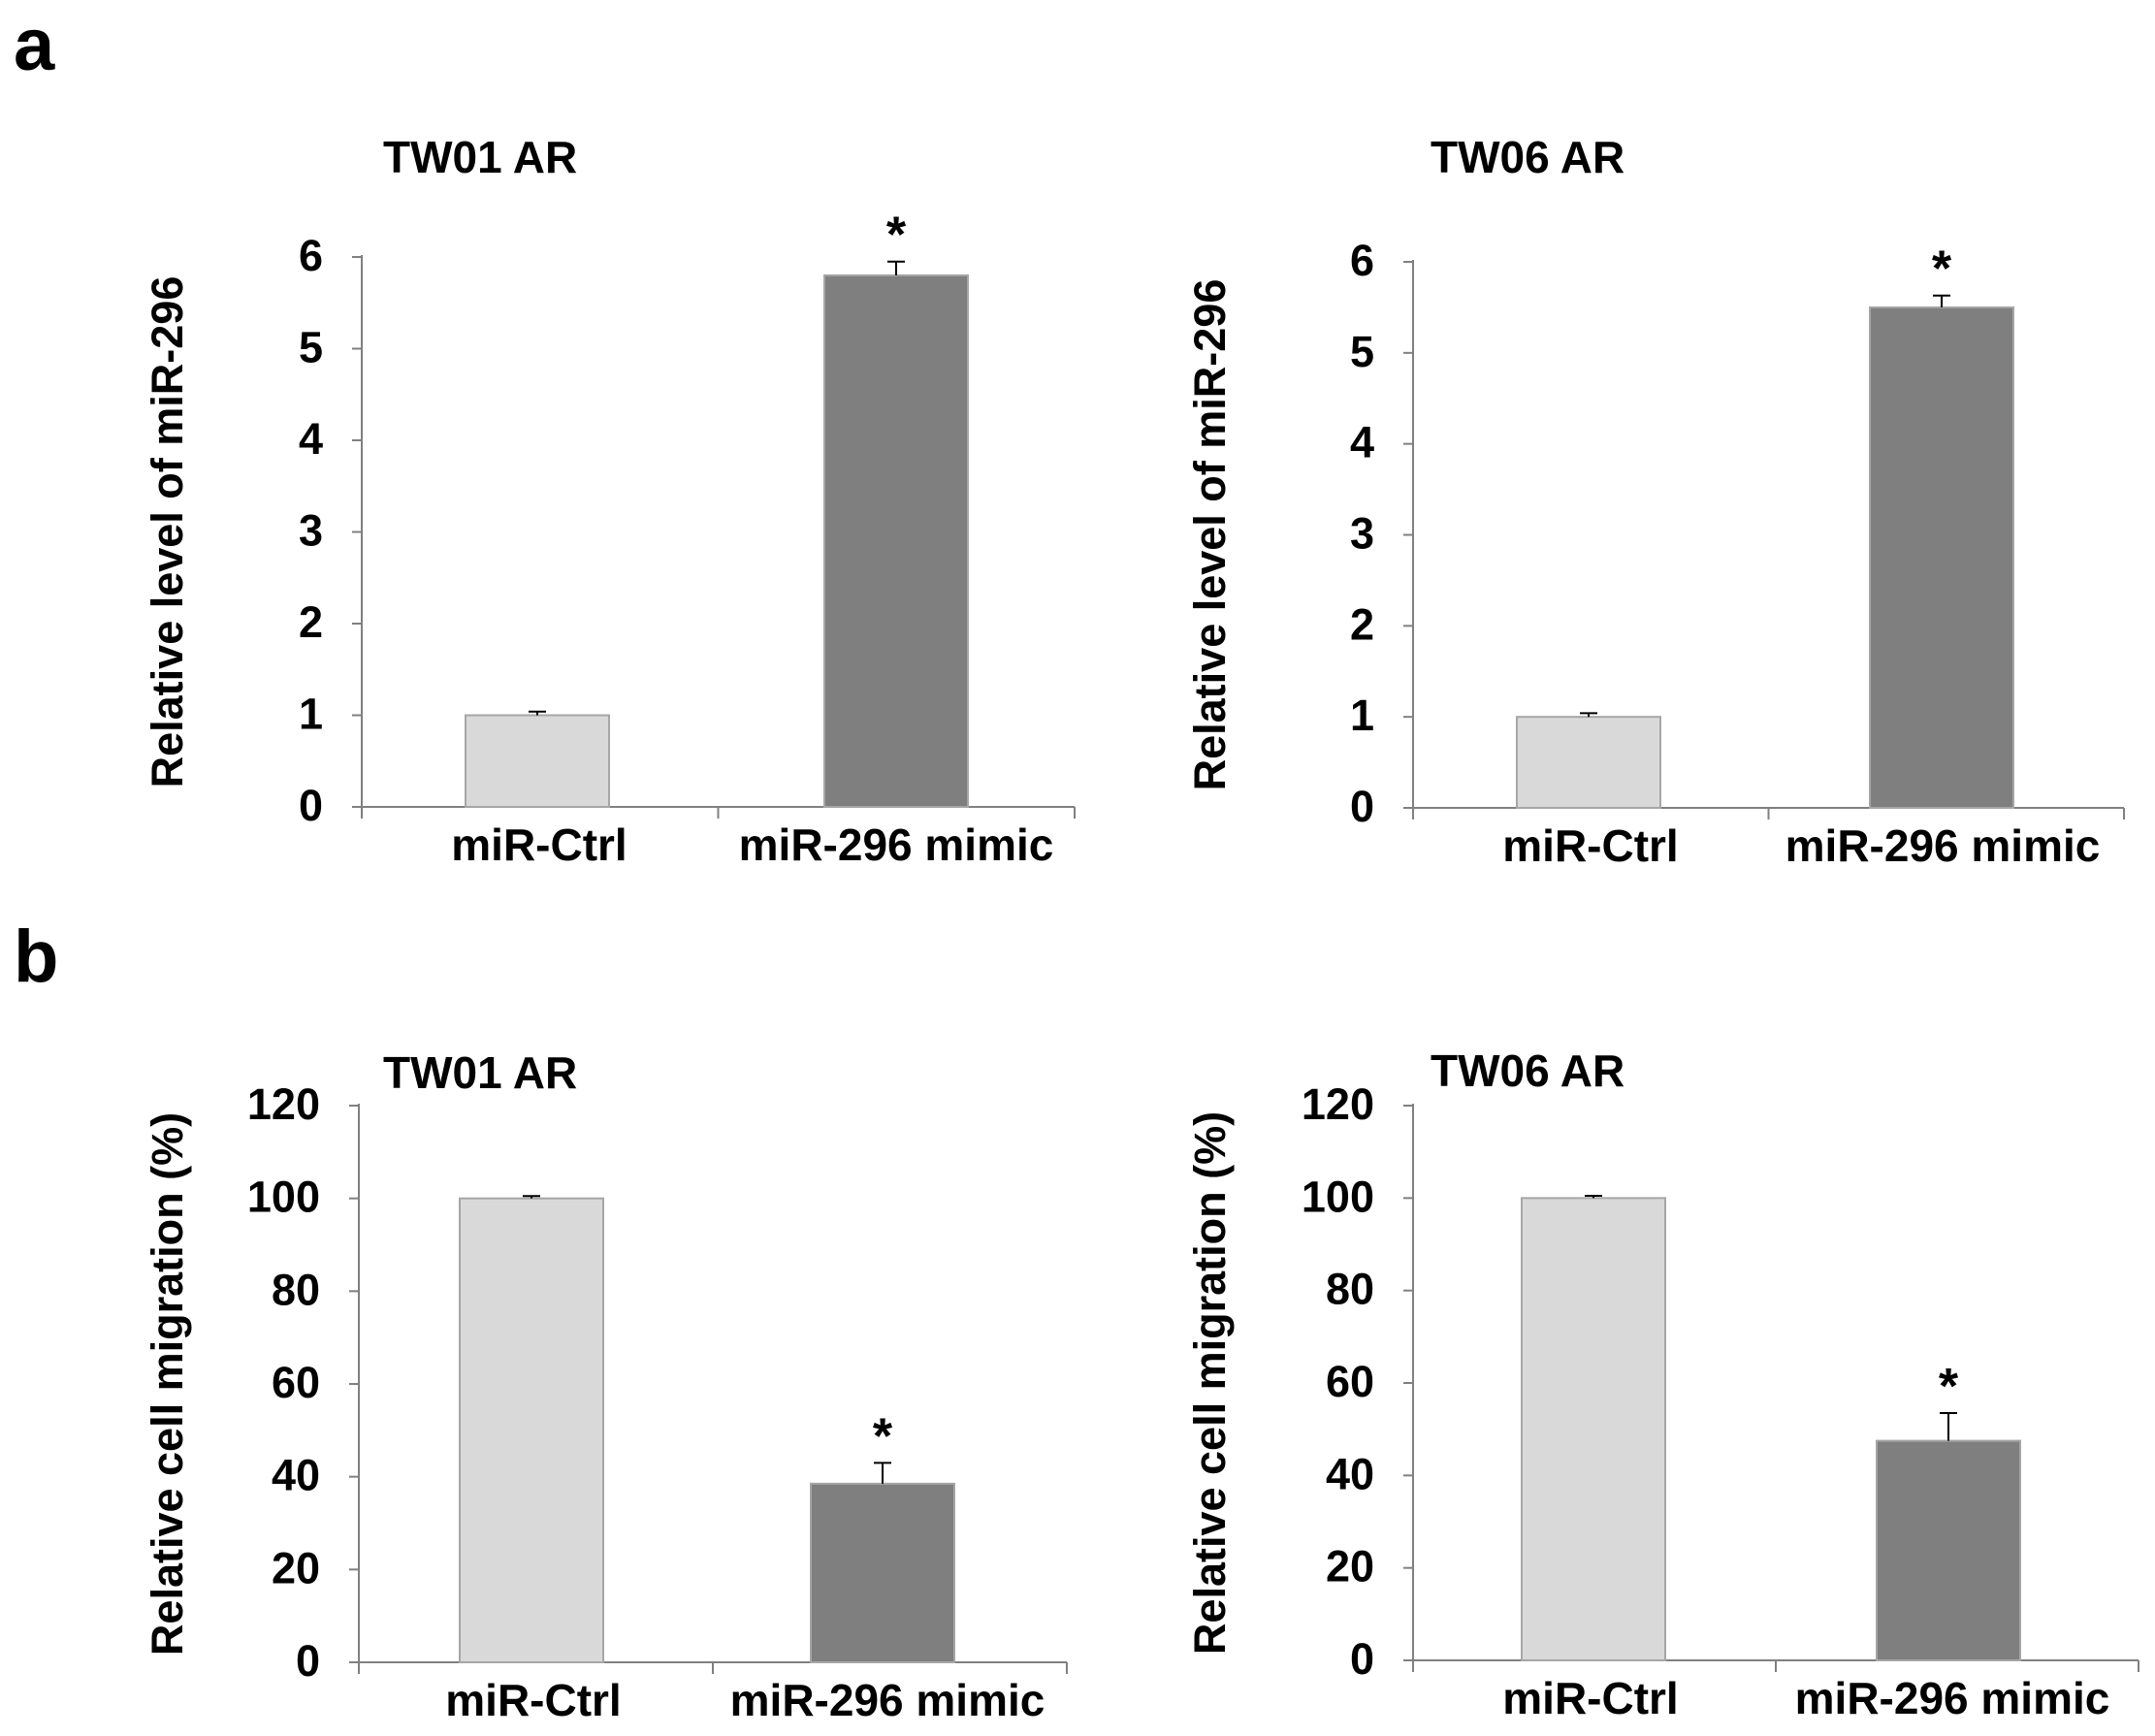 This screenshot has width=2155, height=1736. What do you see at coordinates (34, 45) in the screenshot?
I see `panel-label-a: a` at bounding box center [34, 45].